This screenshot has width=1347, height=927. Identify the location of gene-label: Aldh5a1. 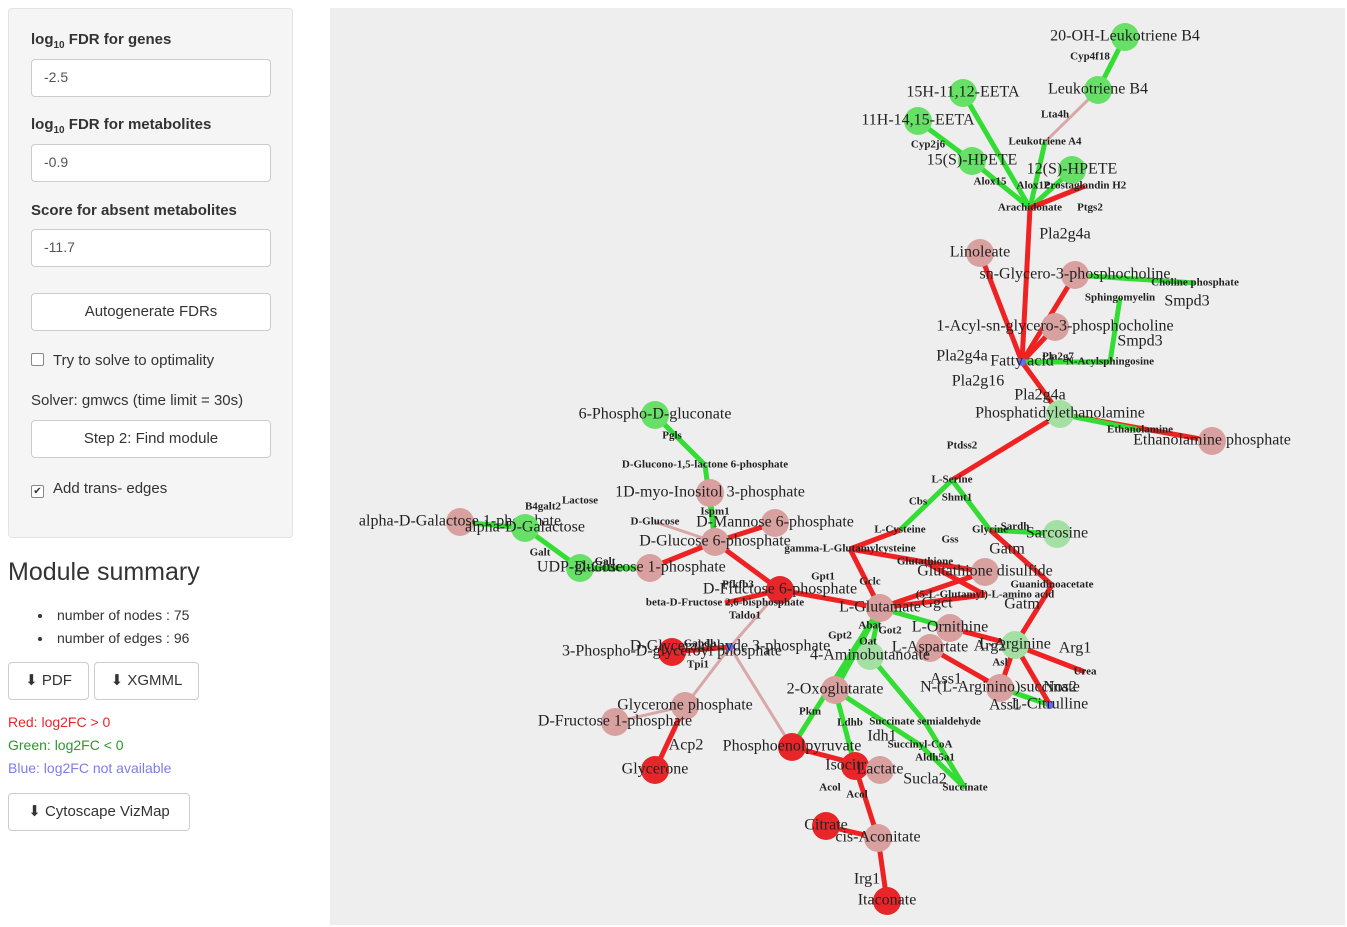
(935, 758).